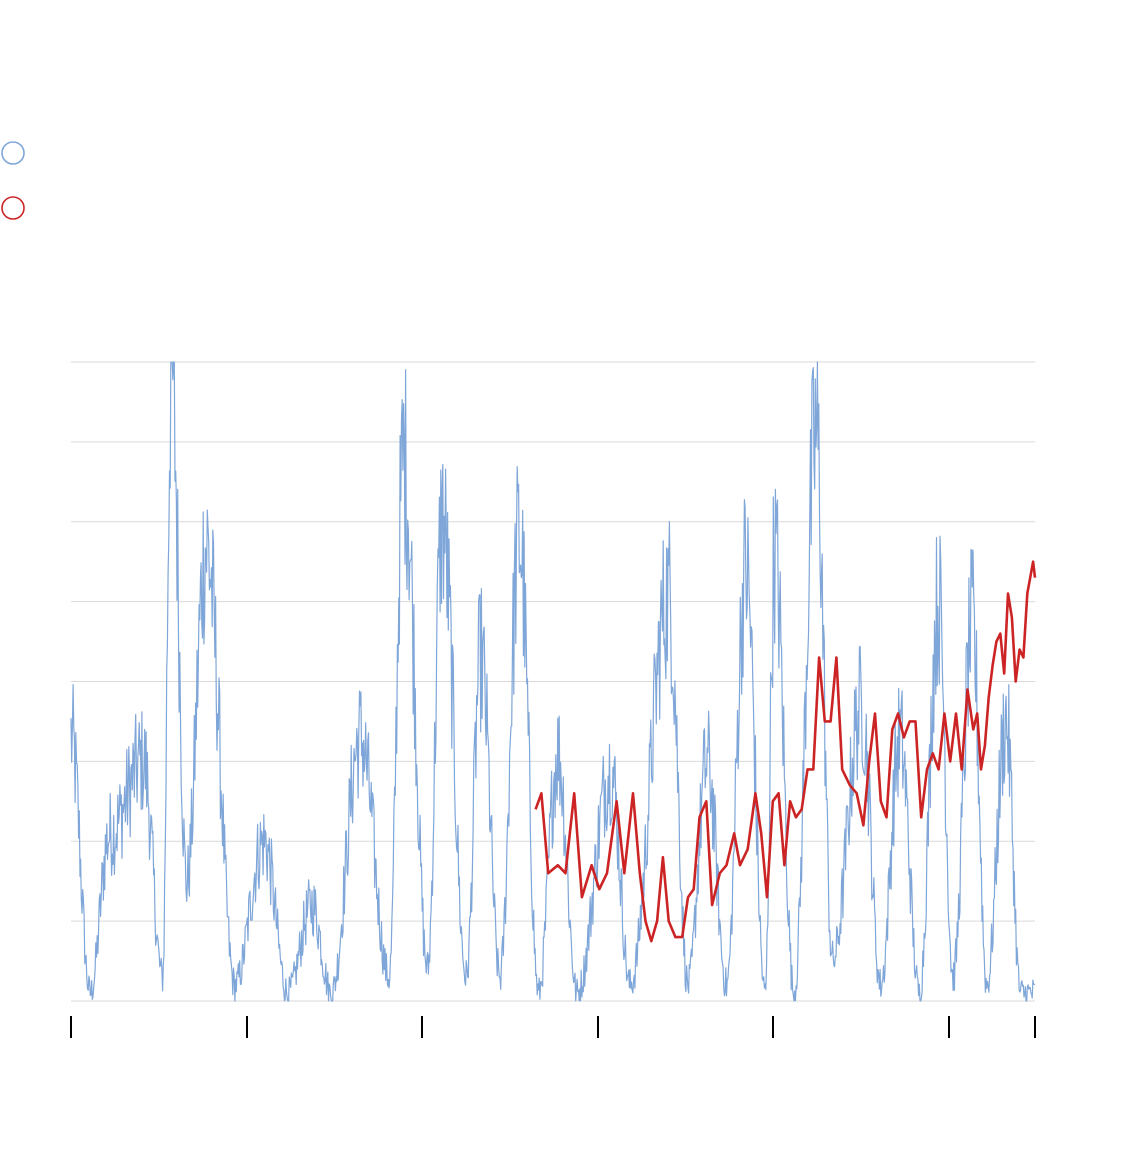 This screenshot has width=1132, height=1168. What do you see at coordinates (13, 208) in the screenshot?
I see `legend-marker-red` at bounding box center [13, 208].